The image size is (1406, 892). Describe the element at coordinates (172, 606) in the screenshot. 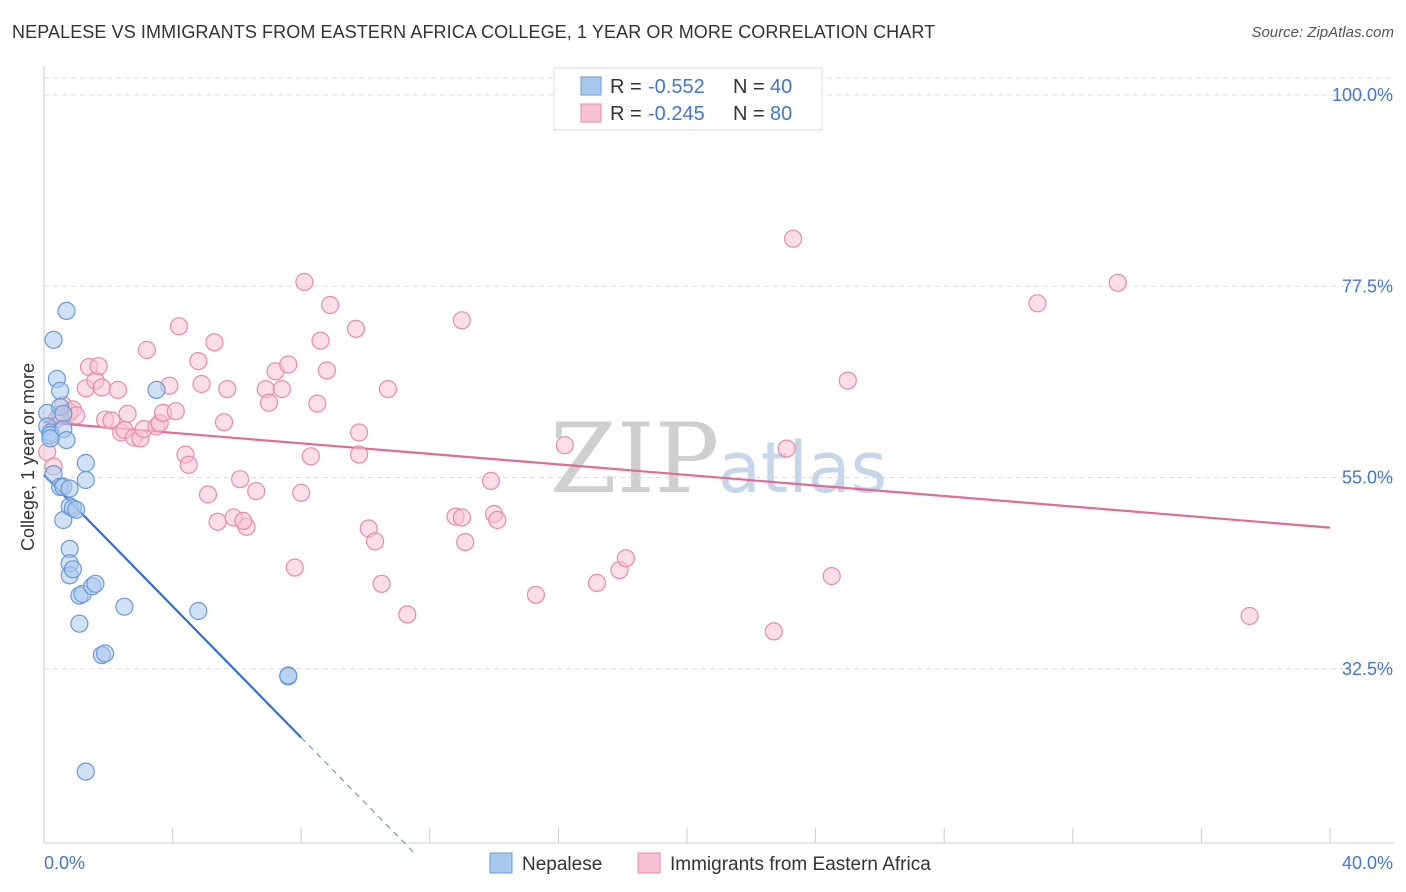

I see `nepalese-trend-line` at that location.